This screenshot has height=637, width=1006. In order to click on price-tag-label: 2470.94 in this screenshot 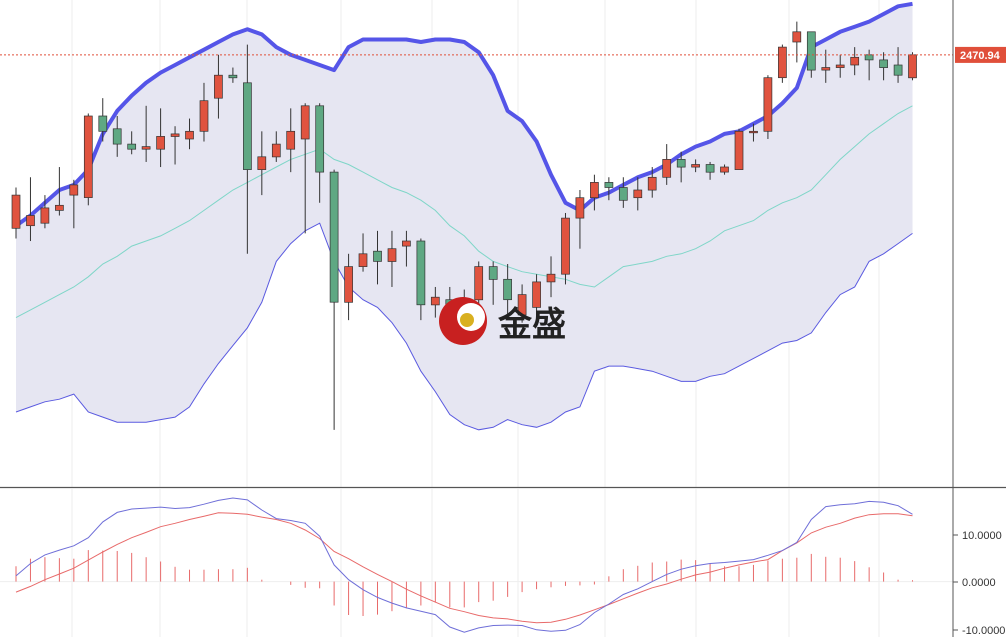, I will do `click(980, 56)`.